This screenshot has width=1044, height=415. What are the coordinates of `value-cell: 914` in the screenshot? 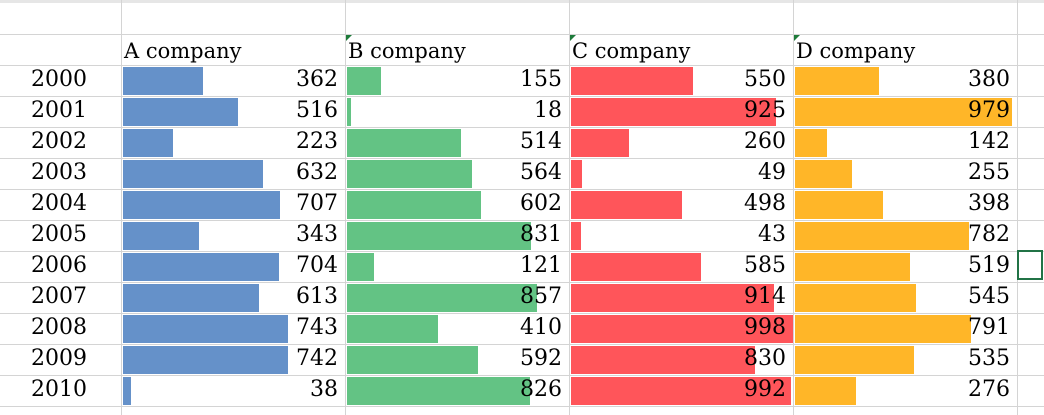 It's located at (765, 296).